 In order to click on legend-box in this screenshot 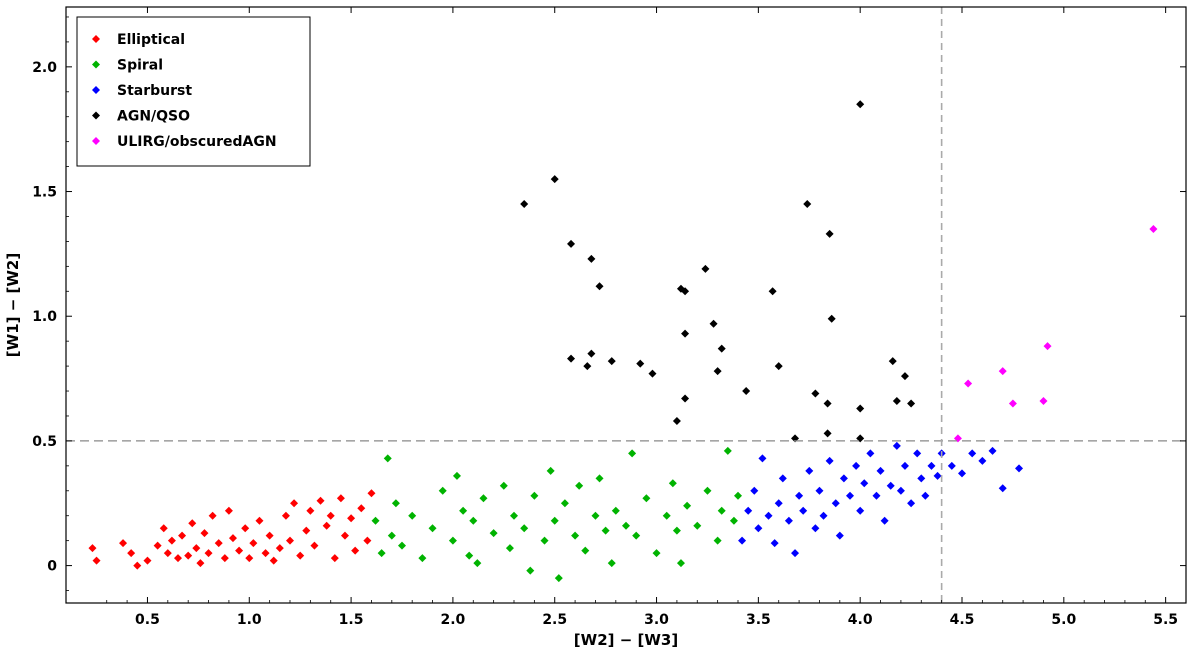, I will do `click(193, 91)`.